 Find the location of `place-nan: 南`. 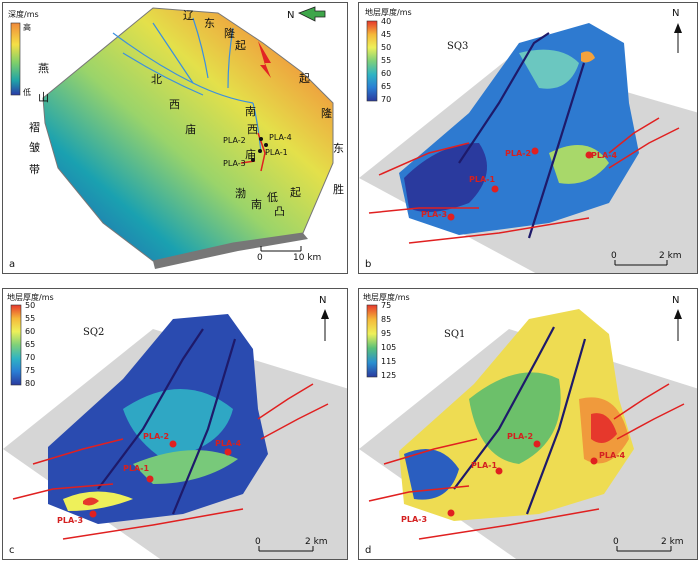

place-nan: 南 is located at coordinates (250, 111).